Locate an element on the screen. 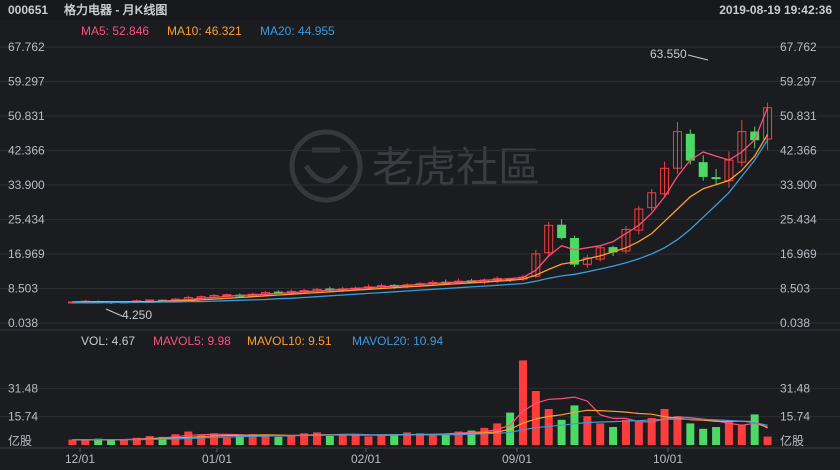  mavol20-line is located at coordinates (420, 429).